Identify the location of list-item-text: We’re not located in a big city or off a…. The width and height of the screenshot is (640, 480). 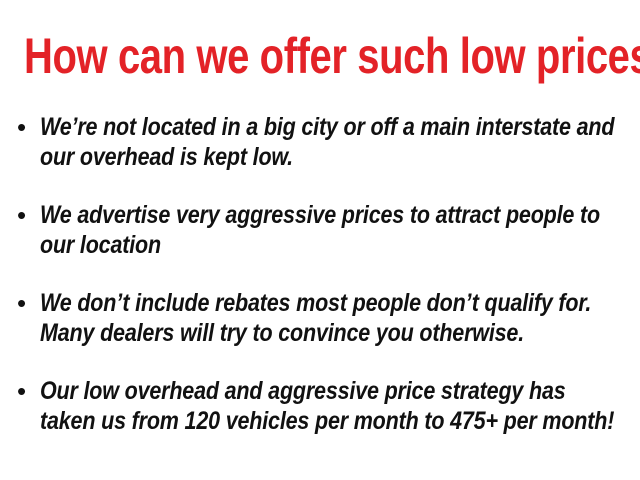
(327, 142).